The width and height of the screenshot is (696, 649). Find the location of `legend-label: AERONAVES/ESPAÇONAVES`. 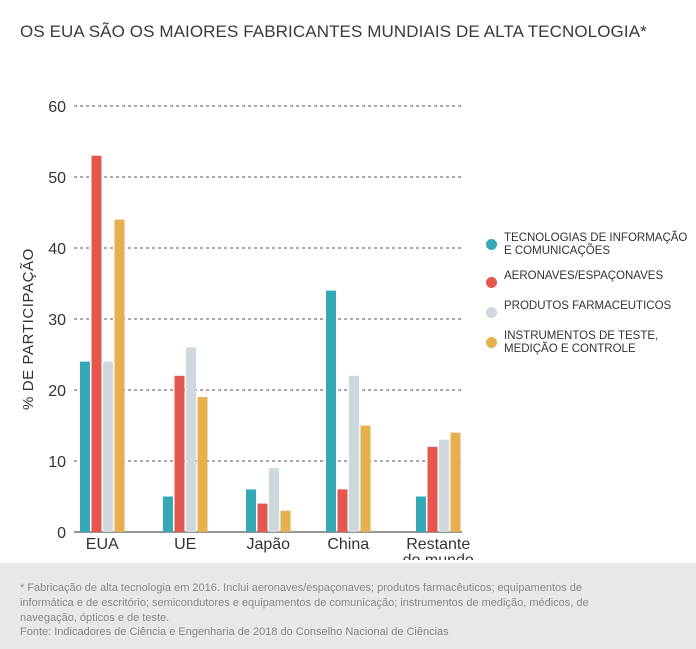

legend-label: AERONAVES/ESPAÇONAVES is located at coordinates (584, 276).